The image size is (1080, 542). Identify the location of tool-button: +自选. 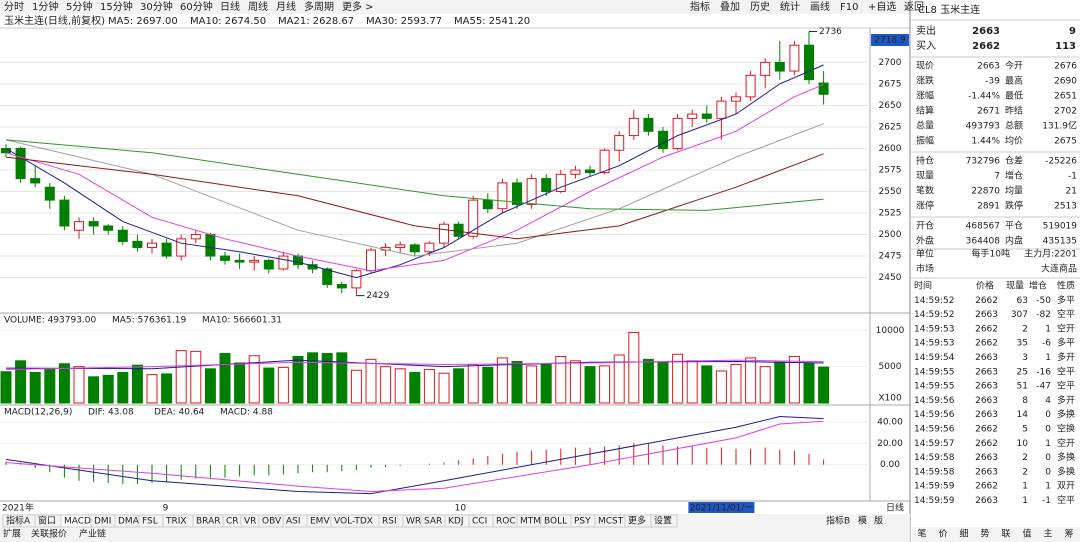
(882, 6).